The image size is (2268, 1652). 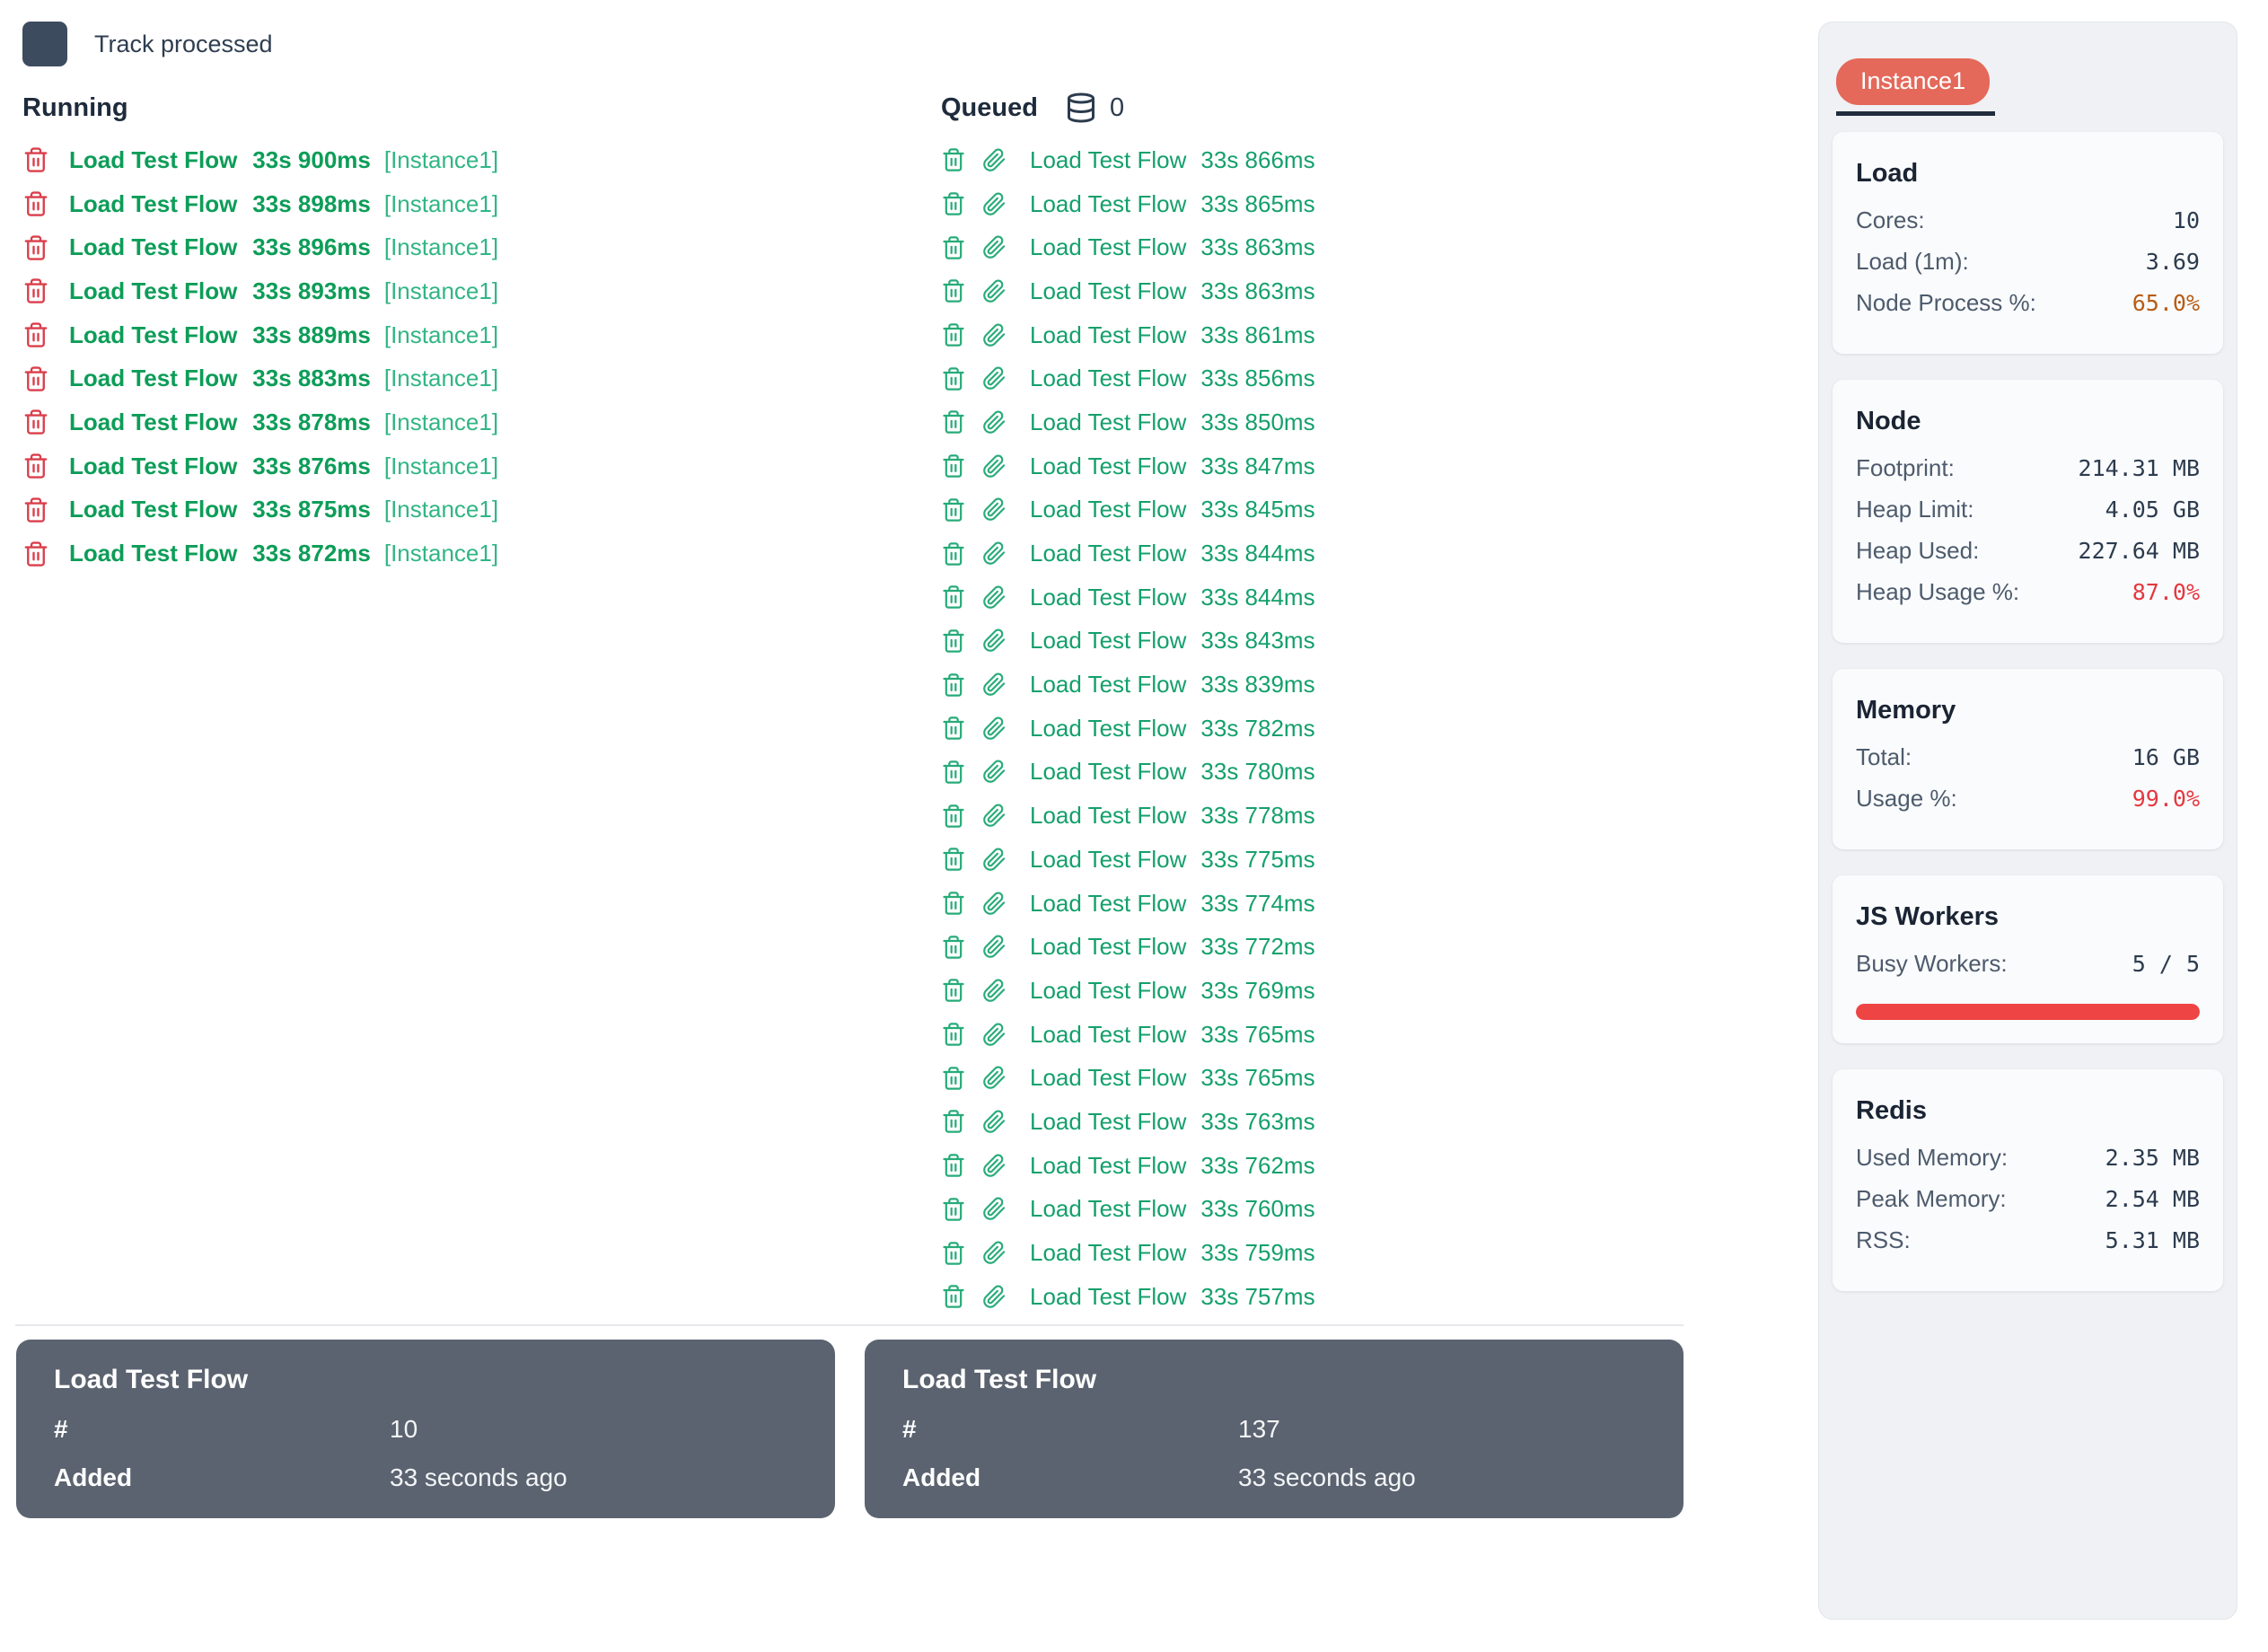 What do you see at coordinates (999, 1380) in the screenshot?
I see `footer-card-title: Load Test Flow` at bounding box center [999, 1380].